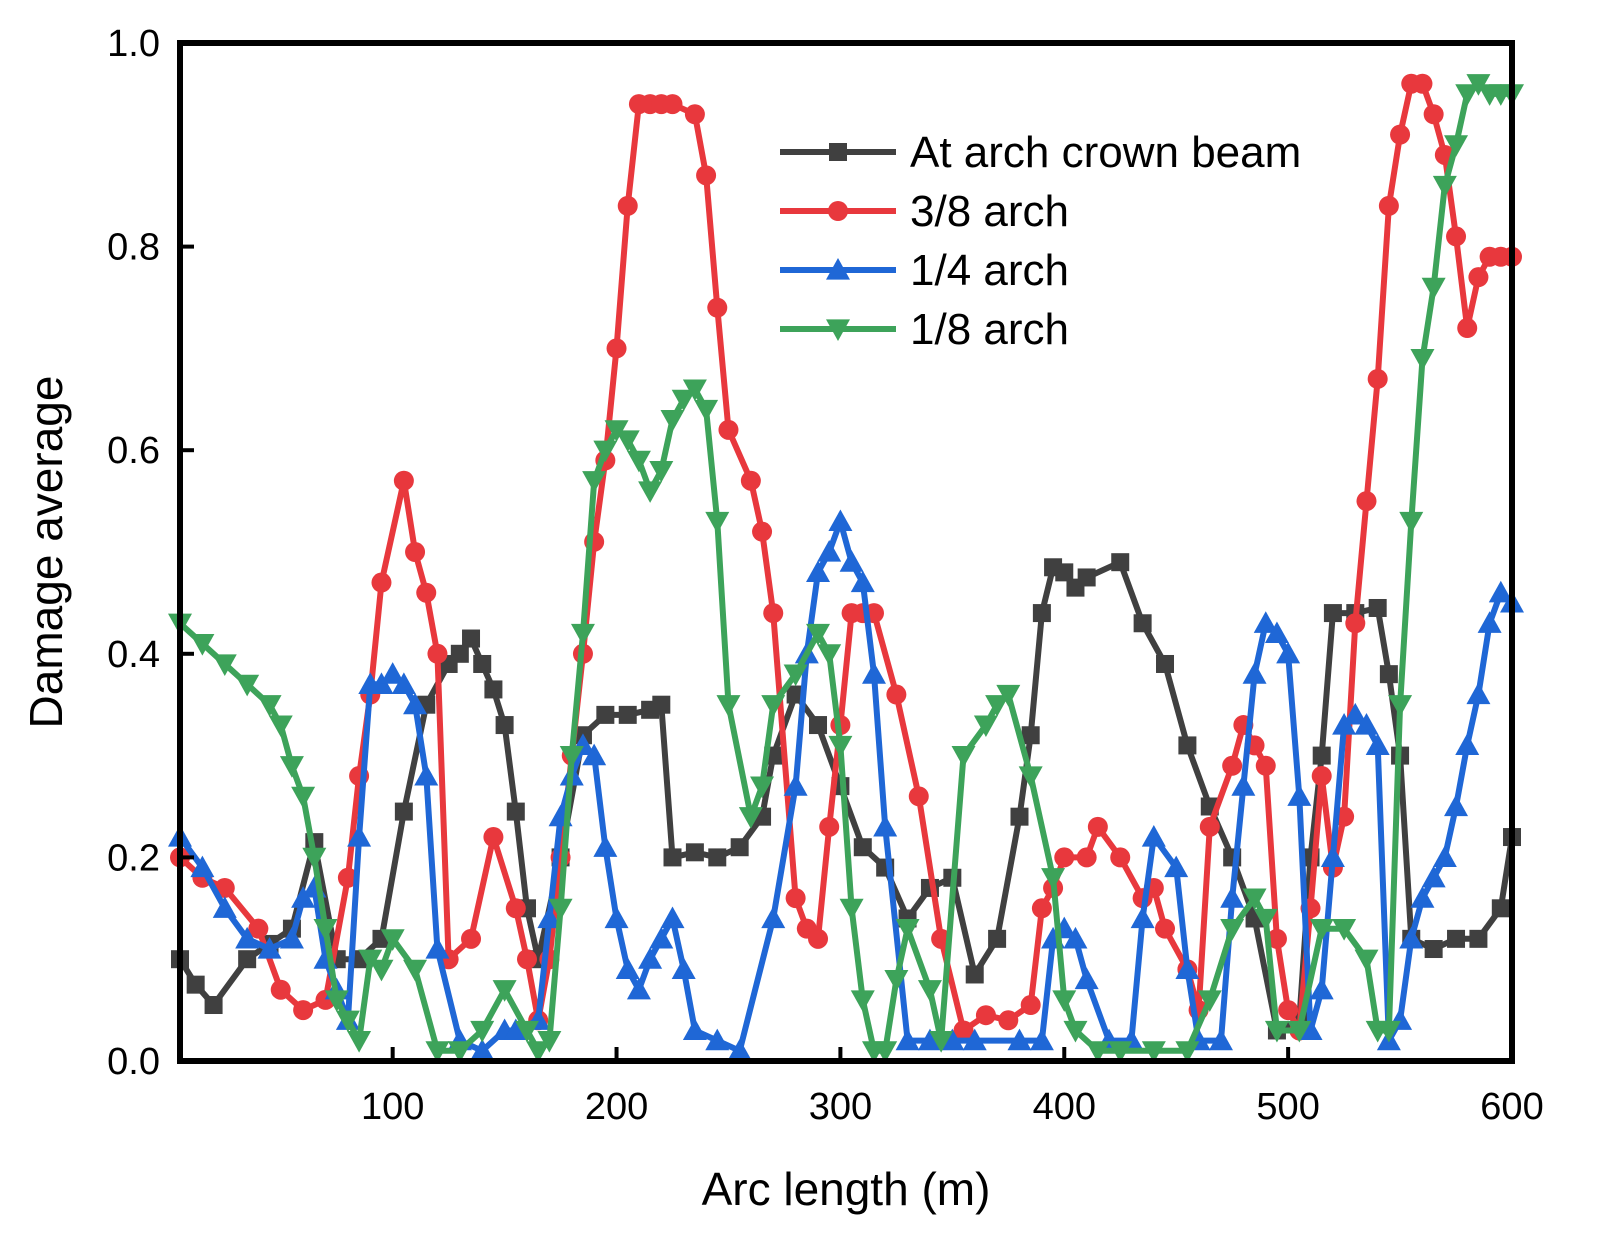 The image size is (1601, 1259). I want to click on legend-label: At arch crown beam, so click(1105, 152).